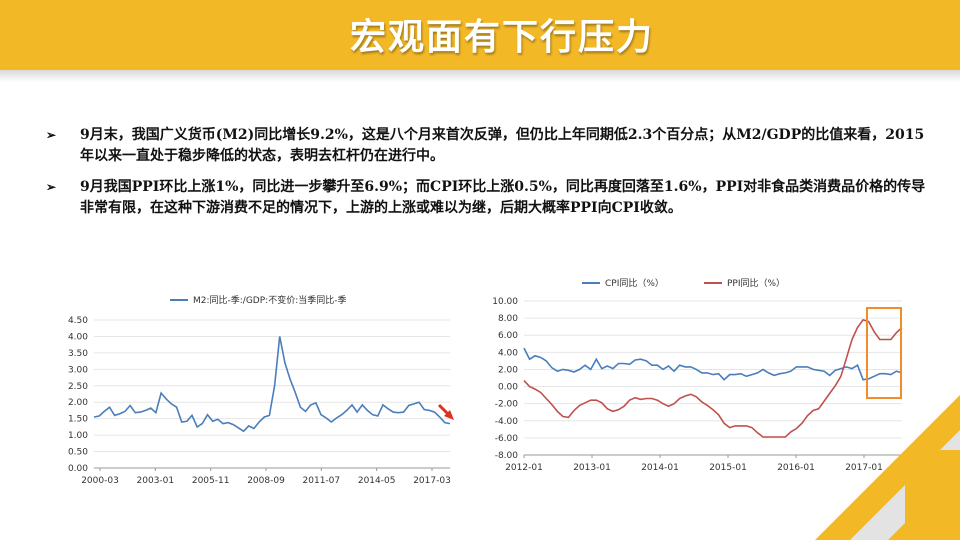  I want to click on x-tick-label: 2005-11, so click(211, 481).